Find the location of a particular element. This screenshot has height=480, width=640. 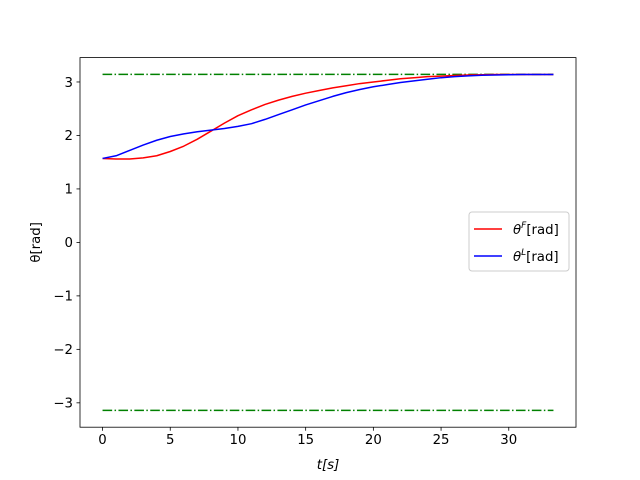

y-axis: −3 −2 −1 0 1 2 3 is located at coordinates (66, 244).